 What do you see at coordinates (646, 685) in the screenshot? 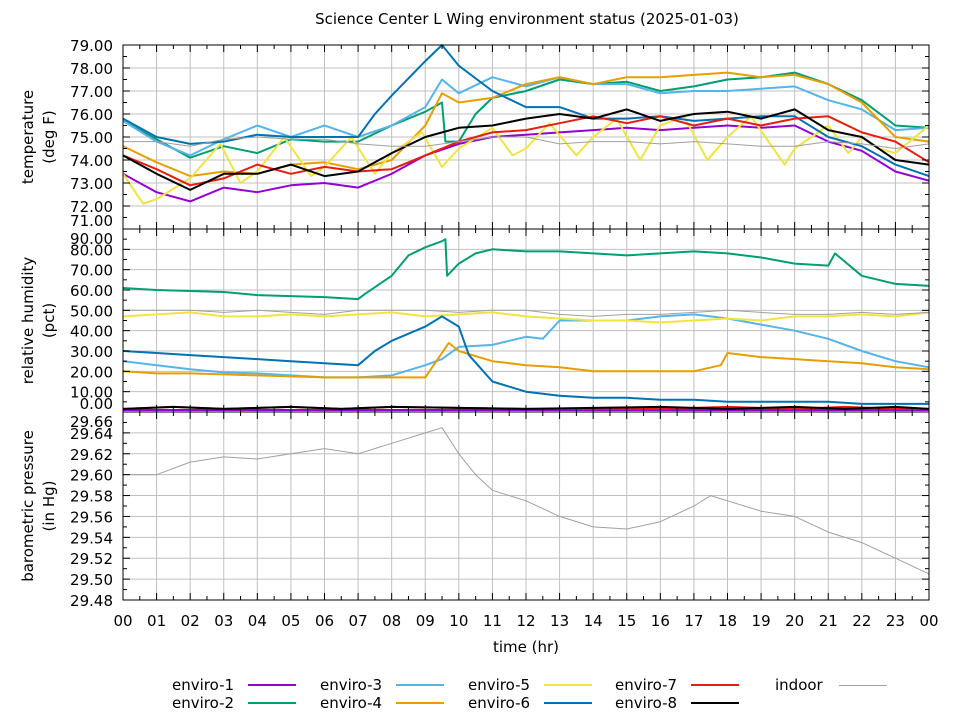
I see `legend-label: enviro-7` at bounding box center [646, 685].